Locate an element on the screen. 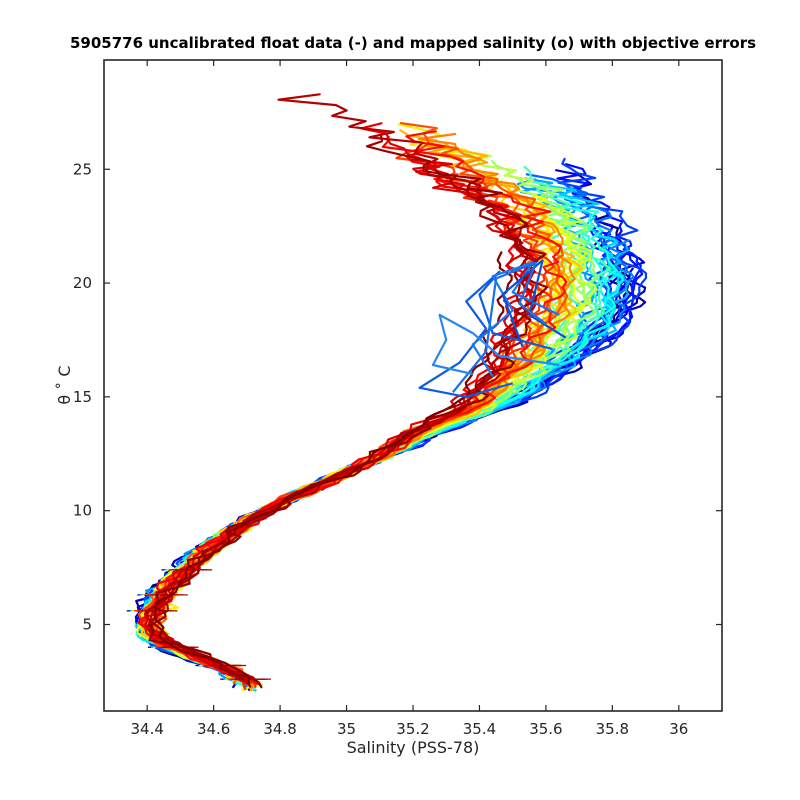  x-tick-label: 36 is located at coordinates (678, 729).